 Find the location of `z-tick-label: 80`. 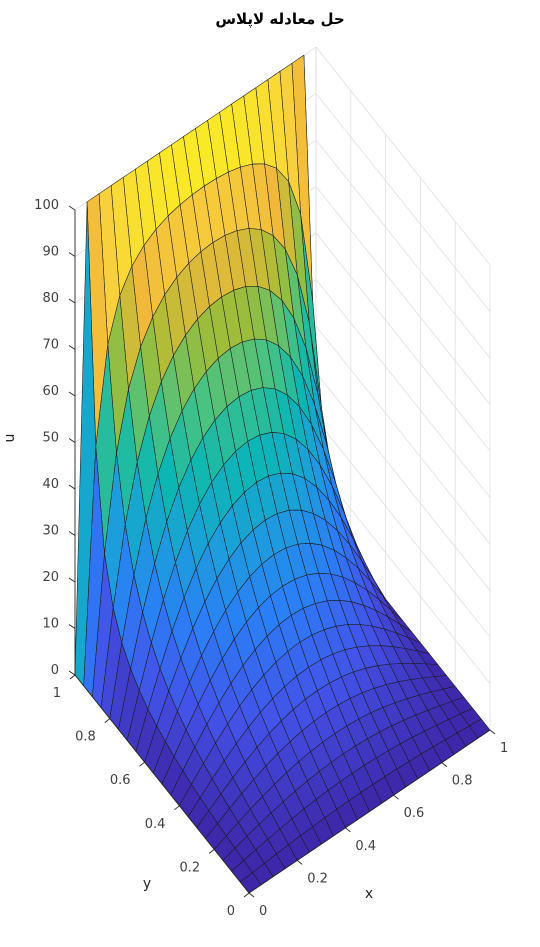

z-tick-label: 80 is located at coordinates (50, 298).